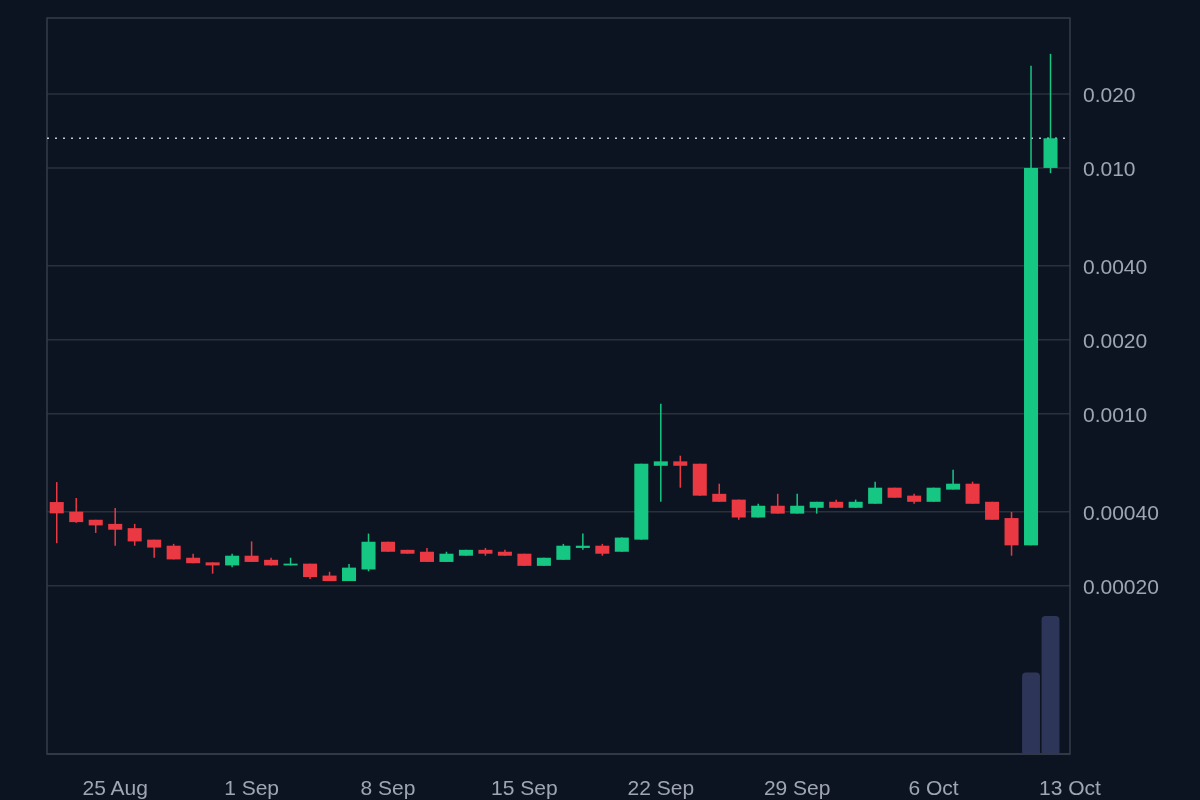 The image size is (1200, 800). Describe the element at coordinates (1121, 512) in the screenshot. I see `y-tick-label: 0.00040` at that location.